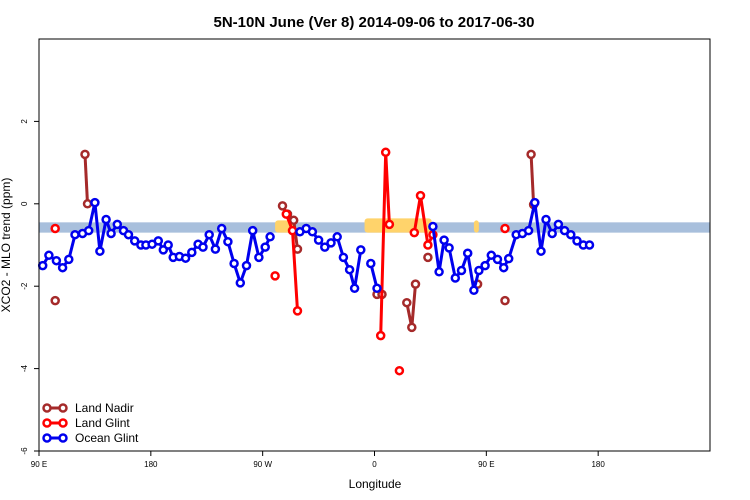 The height and width of the screenshot is (500, 750). Describe the element at coordinates (107, 438) in the screenshot. I see `legend-label: Ocean Glint` at that location.